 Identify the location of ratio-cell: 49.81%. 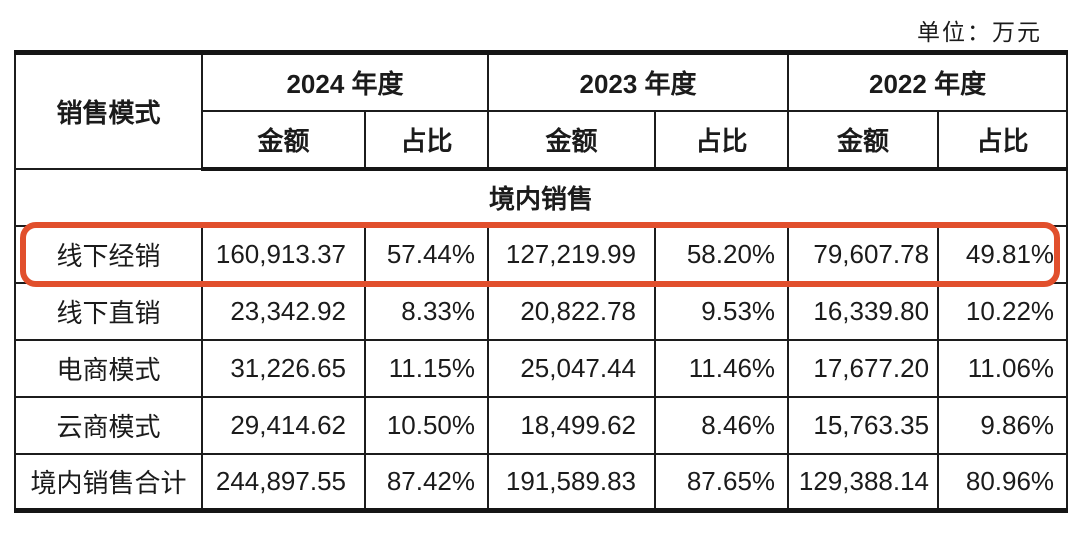
(1003, 254).